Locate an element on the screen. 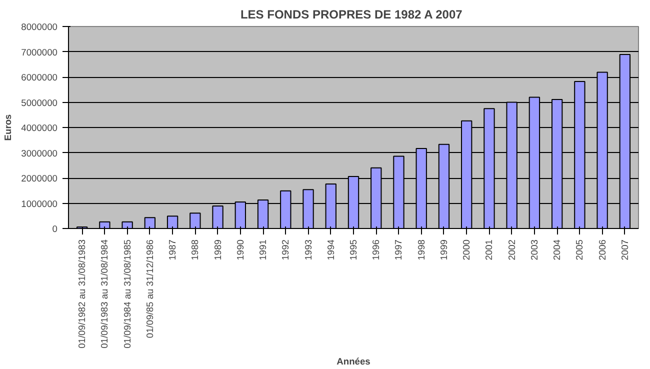  x-tick-label: 1996 is located at coordinates (376, 249).